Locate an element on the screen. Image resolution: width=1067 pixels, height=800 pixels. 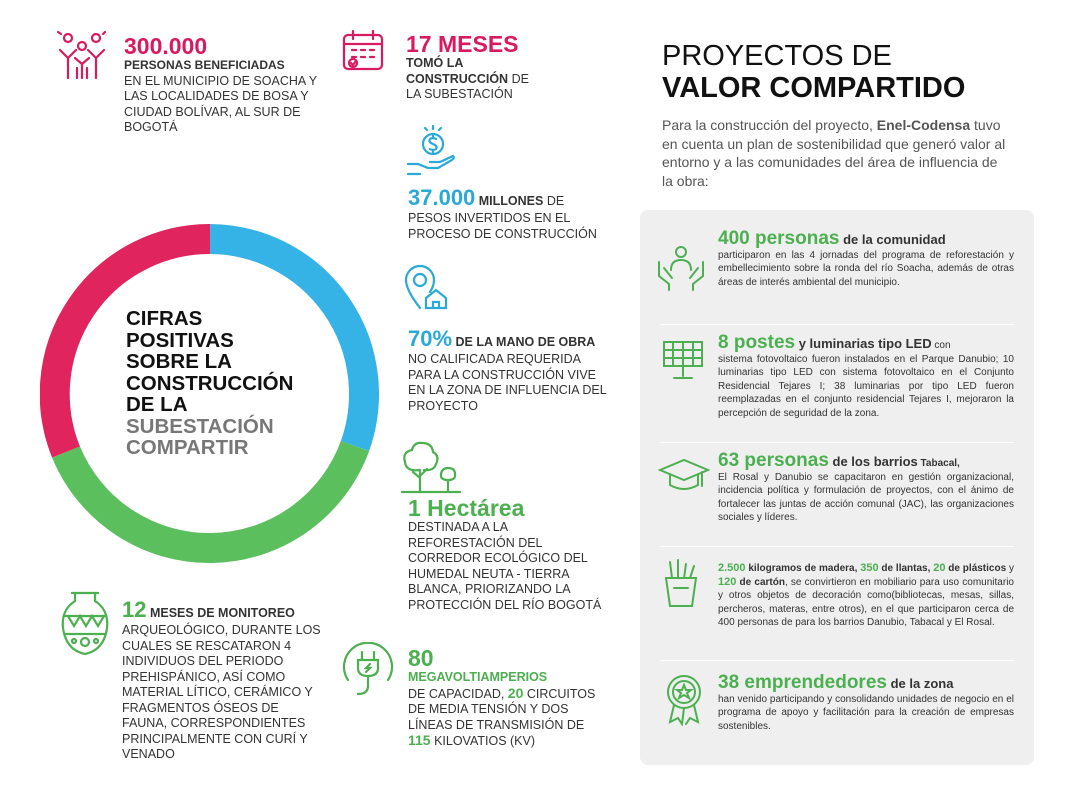
personas-label: PERSONAS BENEFICIADAS is located at coordinates (204, 65).